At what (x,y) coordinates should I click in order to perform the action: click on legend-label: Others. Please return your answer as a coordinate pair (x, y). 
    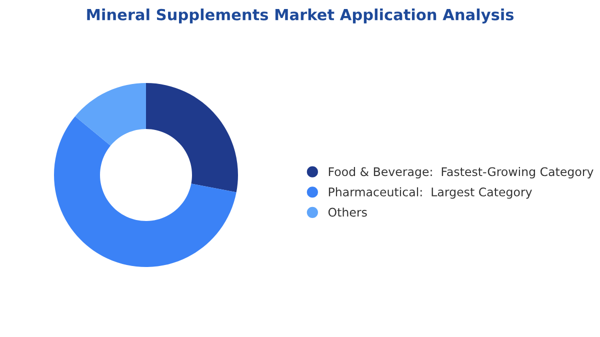
    Looking at the image, I should click on (347, 212).